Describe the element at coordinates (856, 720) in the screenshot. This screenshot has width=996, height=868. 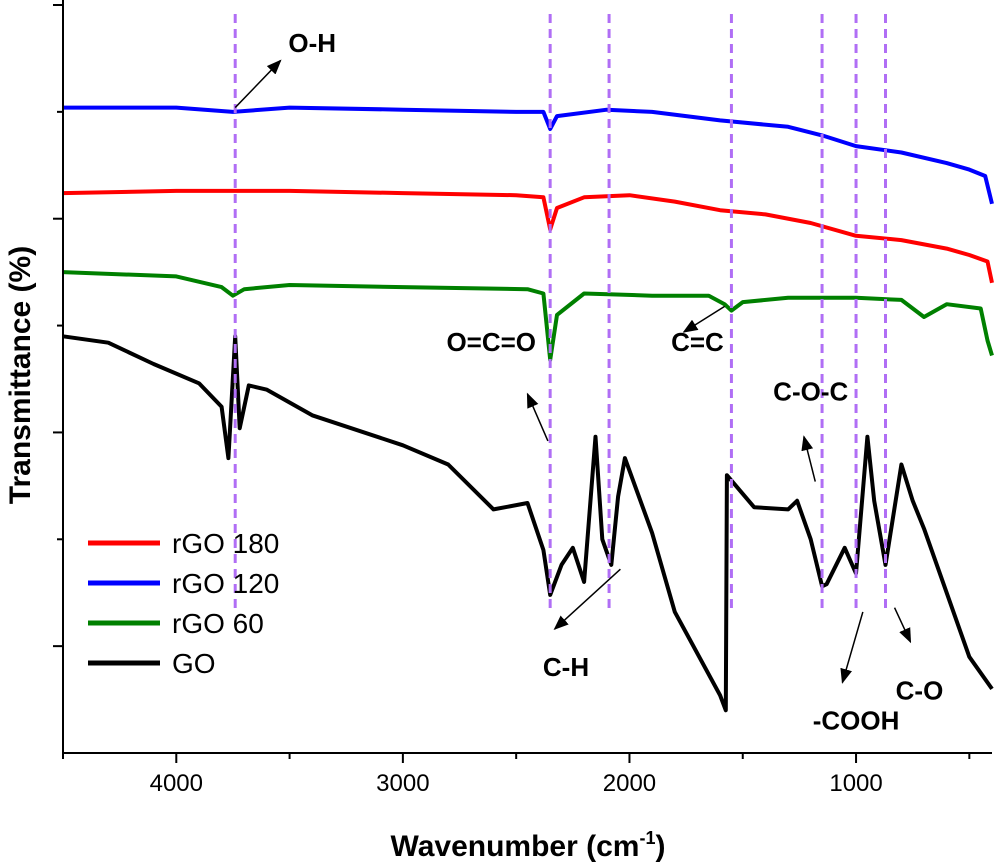
I see `annotation-label: -COOH` at that location.